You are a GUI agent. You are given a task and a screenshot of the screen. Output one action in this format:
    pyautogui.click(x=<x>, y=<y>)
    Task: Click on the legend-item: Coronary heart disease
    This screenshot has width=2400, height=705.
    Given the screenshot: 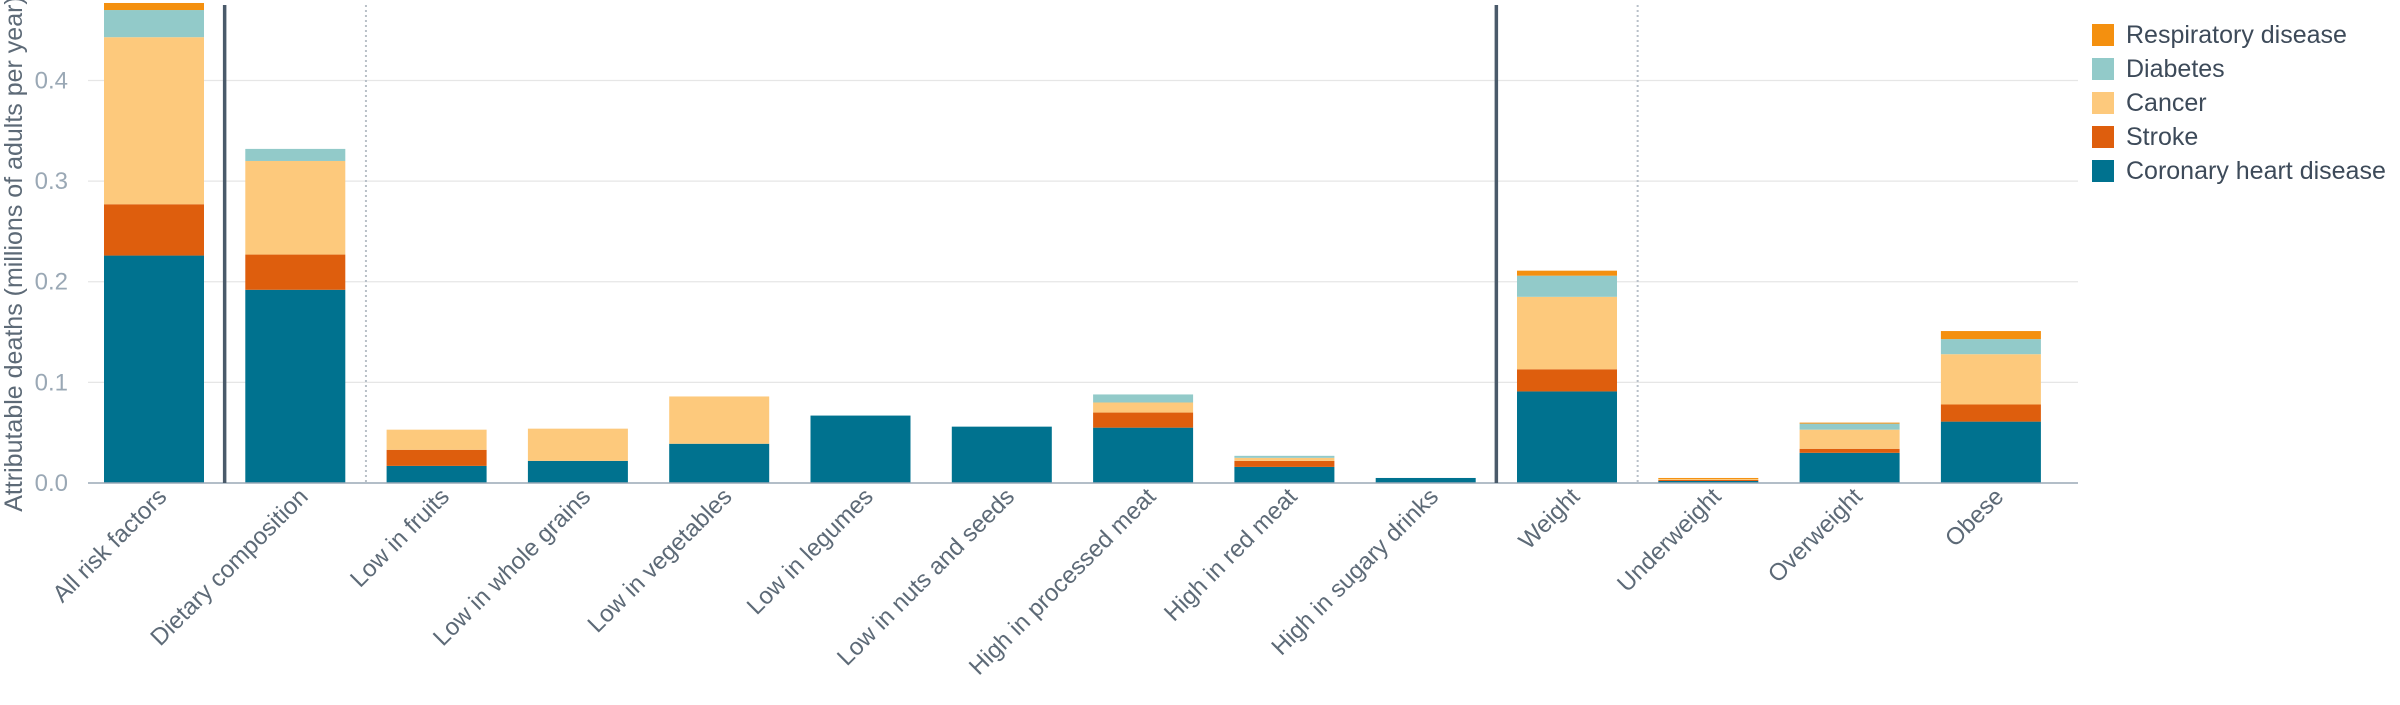 What is the action you would take?
    pyautogui.click(x=2239, y=171)
    